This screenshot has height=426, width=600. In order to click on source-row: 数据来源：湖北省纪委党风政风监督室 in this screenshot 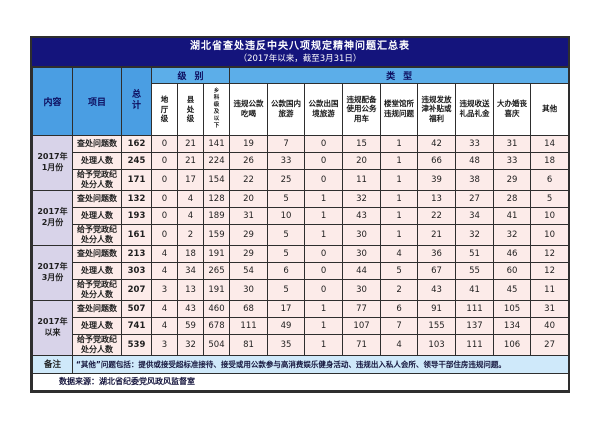, I will do `click(300, 381)`.